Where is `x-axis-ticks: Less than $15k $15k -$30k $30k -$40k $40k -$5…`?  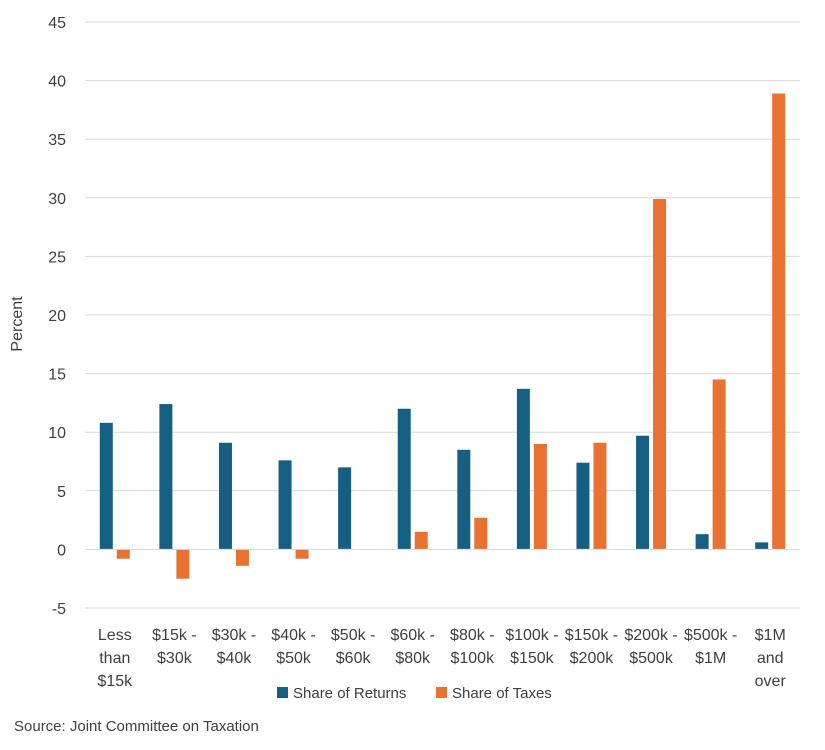 x-axis-ticks: Less than $15k $15k -$30k $30k -$40k $40k -$5… is located at coordinates (441, 658).